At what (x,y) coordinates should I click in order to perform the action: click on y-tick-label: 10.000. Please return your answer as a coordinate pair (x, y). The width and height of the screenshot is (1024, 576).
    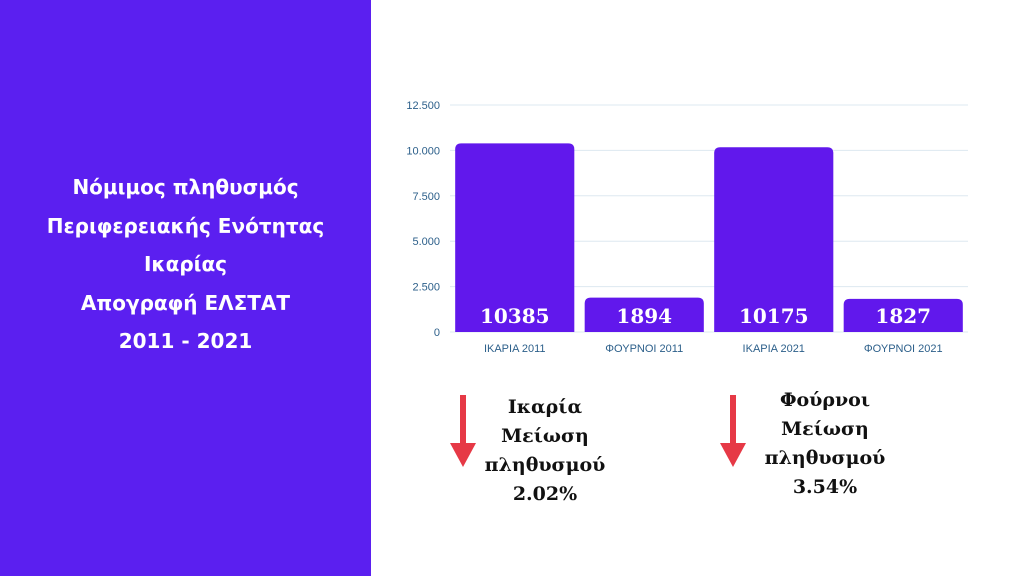
    Looking at the image, I should click on (423, 151).